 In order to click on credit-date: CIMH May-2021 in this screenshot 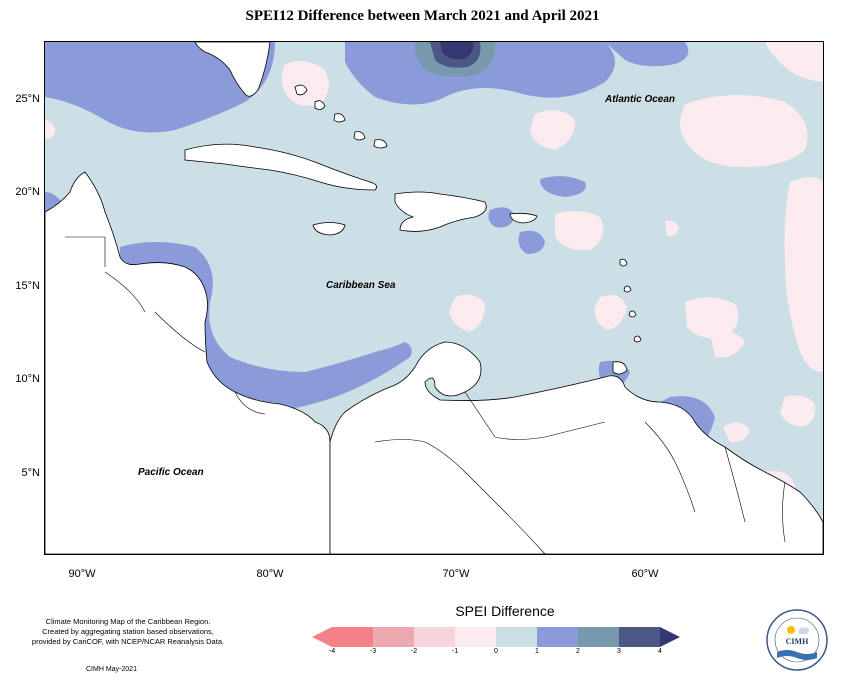, I will do `click(111, 669)`.